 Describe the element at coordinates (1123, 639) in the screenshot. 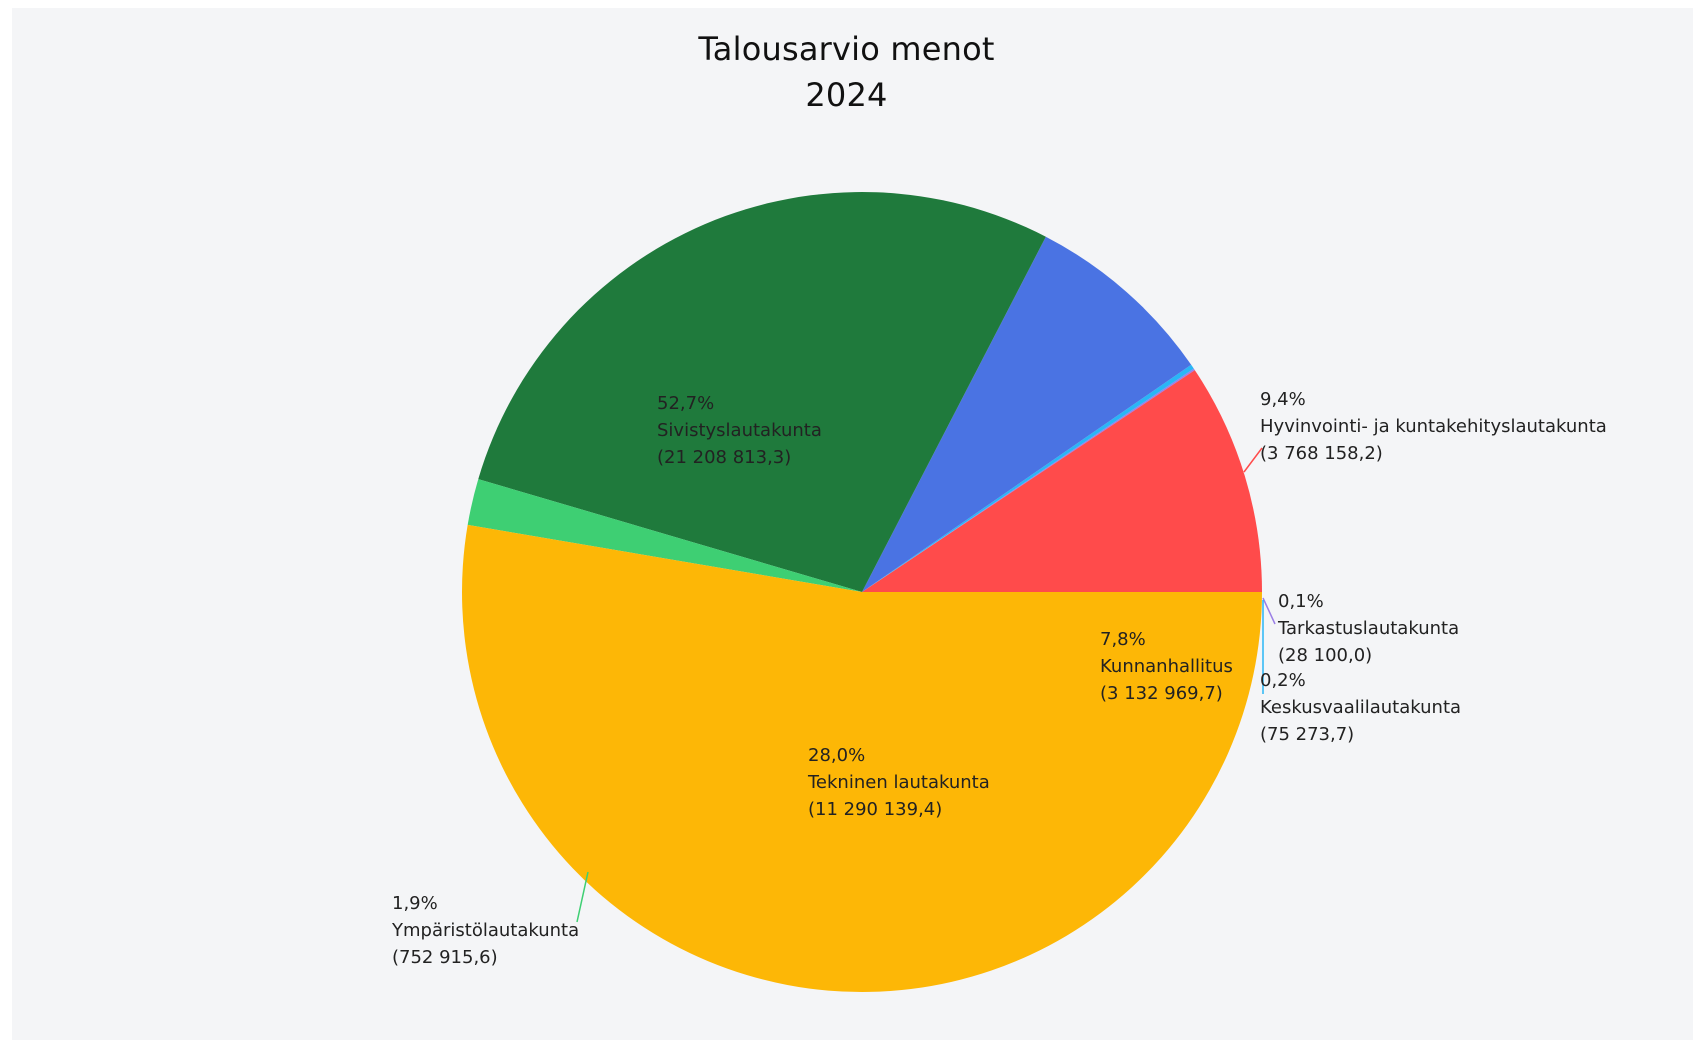

I see `data-label-pct-kunnanhallitus: 7,8%` at that location.